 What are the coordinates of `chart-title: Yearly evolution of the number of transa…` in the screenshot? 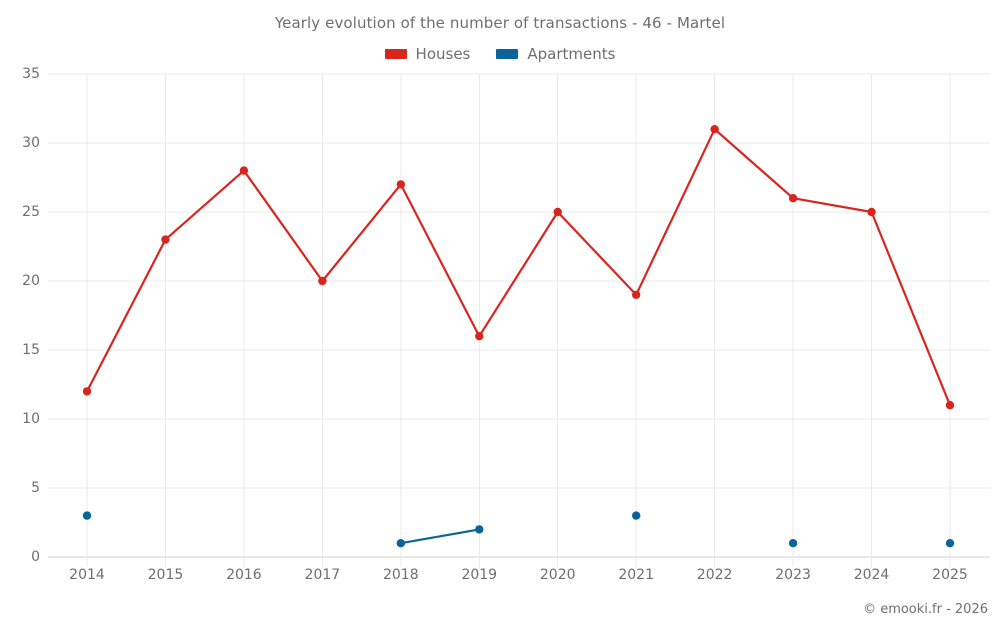 It's located at (500, 23).